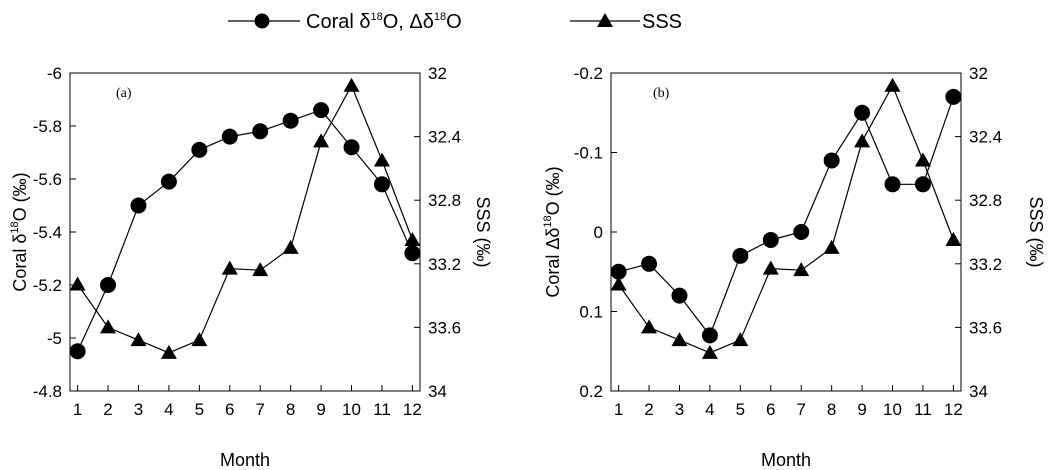 This screenshot has height=470, width=1060. Describe the element at coordinates (412, 409) in the screenshot. I see `panel-a-x-tick-label: 12` at that location.